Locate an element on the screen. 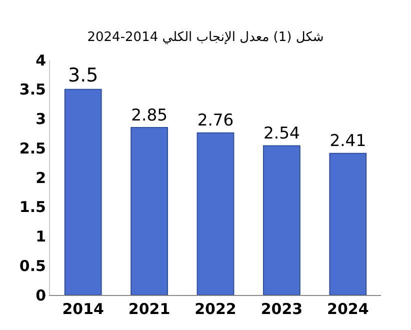 Image resolution: width=411 pixels, height=330 pixels. y-tick-label: 0.5 is located at coordinates (32, 265).